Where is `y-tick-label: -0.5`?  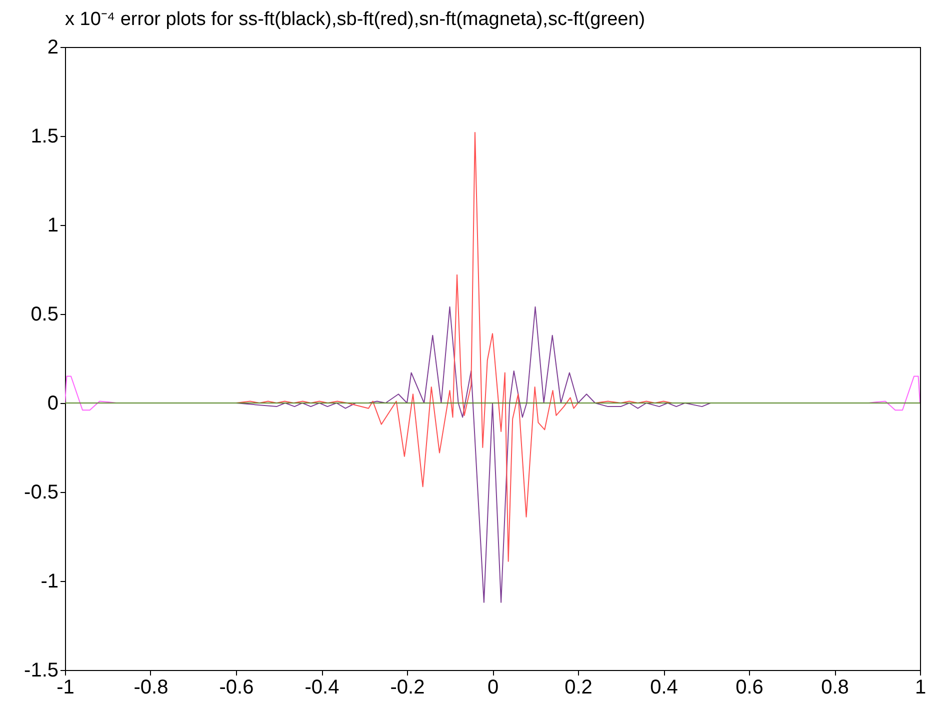 y-tick-label: -0.5 is located at coordinates (41, 493).